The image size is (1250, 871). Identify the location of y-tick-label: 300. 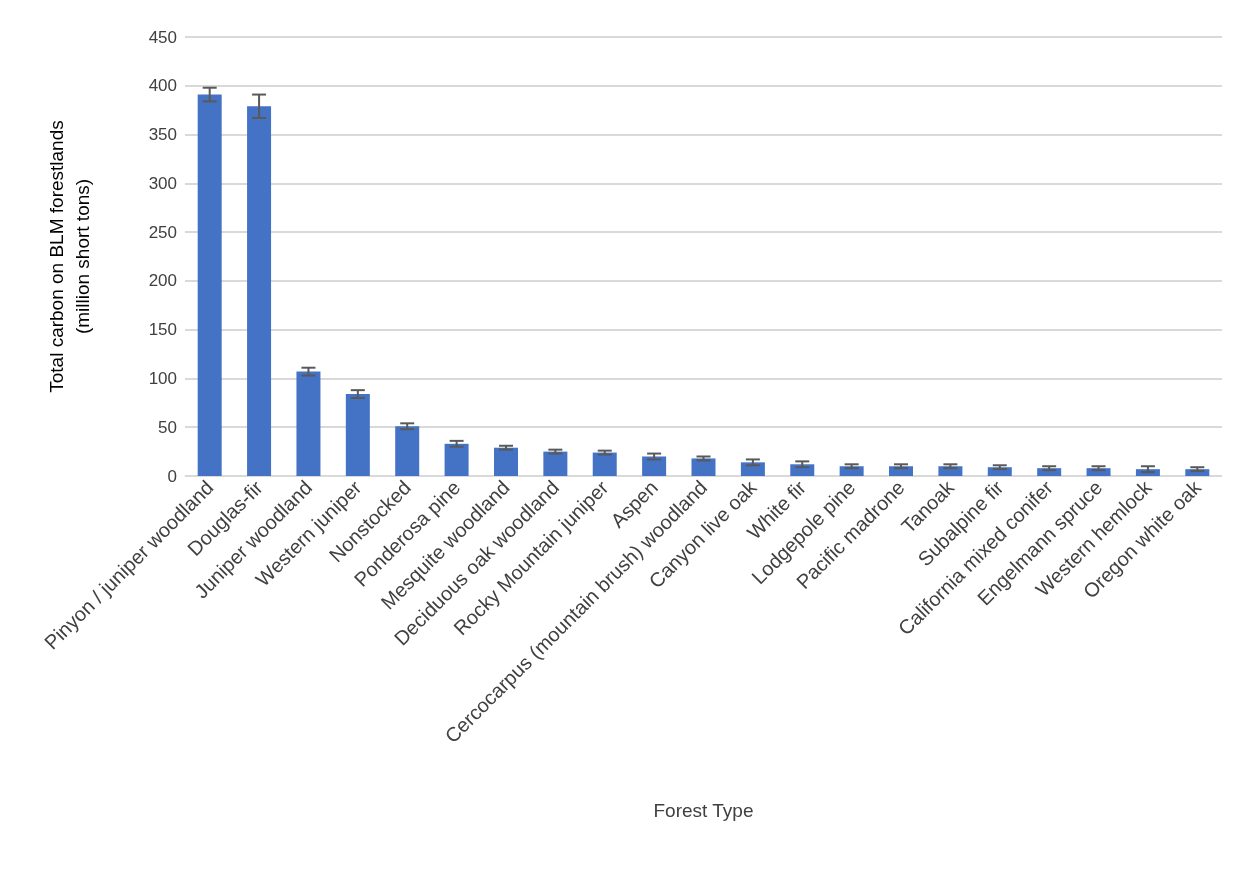
(162, 183).